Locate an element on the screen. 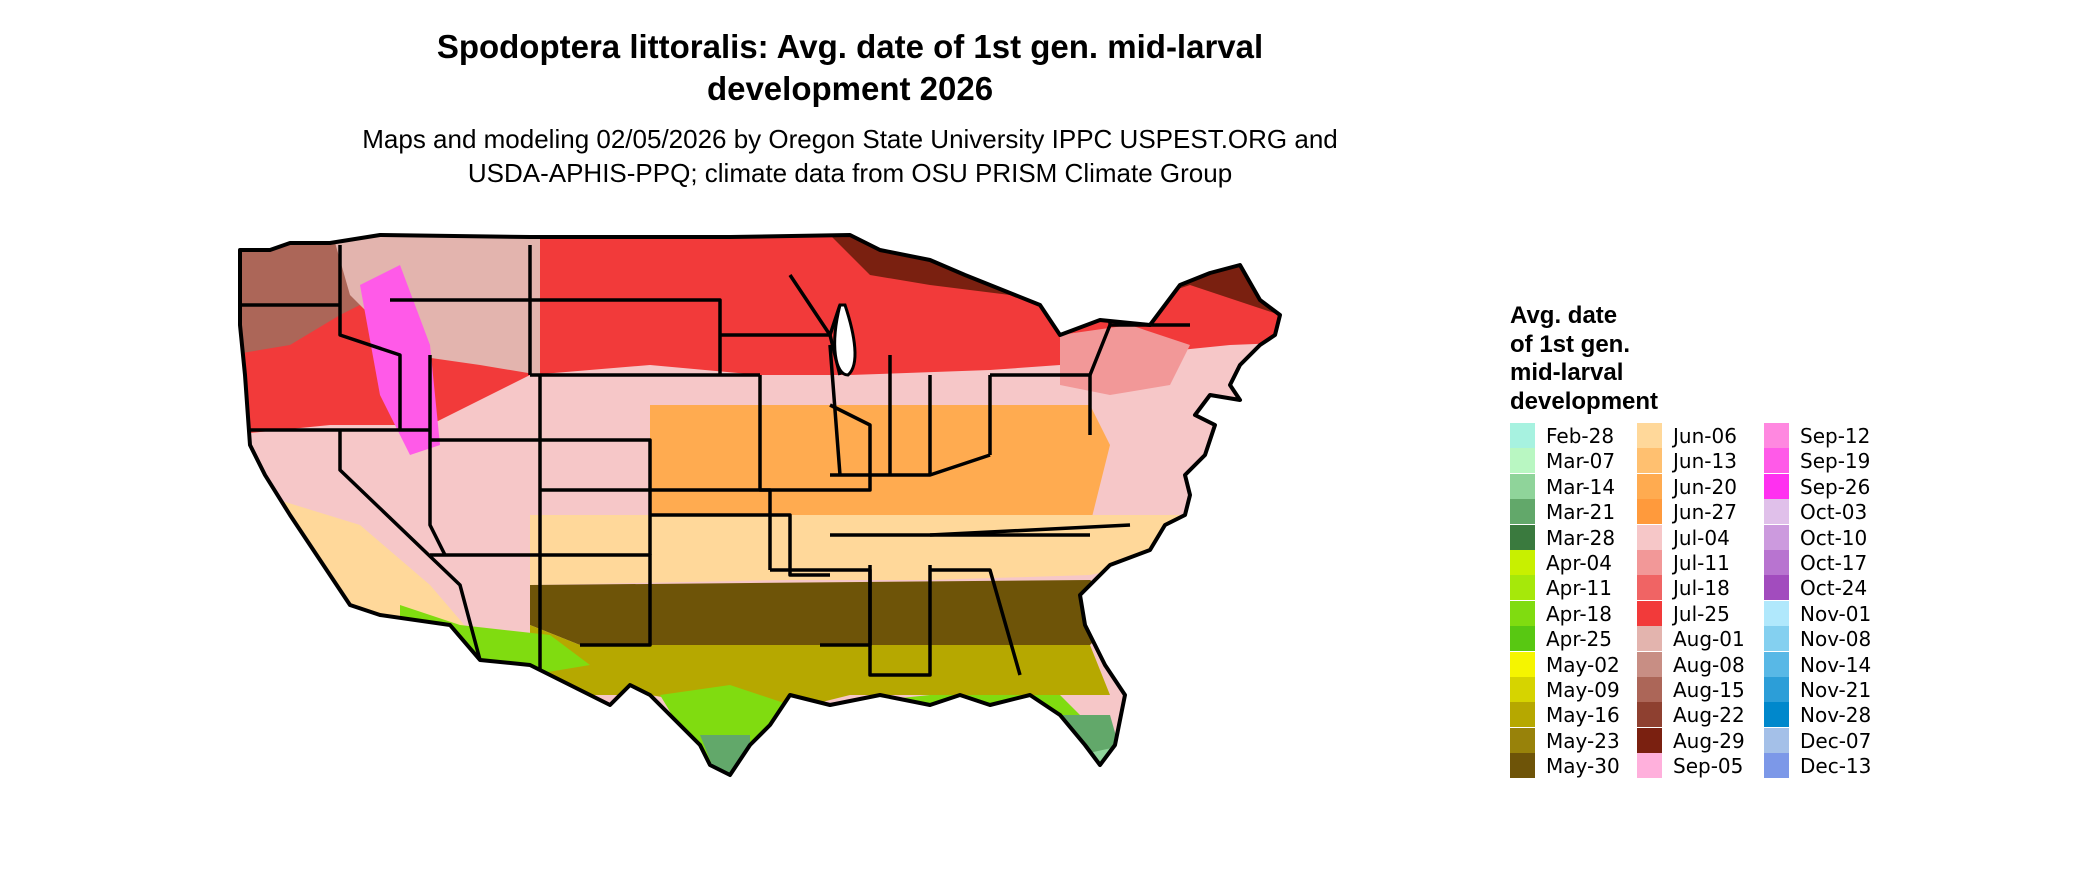 This screenshot has height=892, width=2100. border-co-ks is located at coordinates (595, 465).